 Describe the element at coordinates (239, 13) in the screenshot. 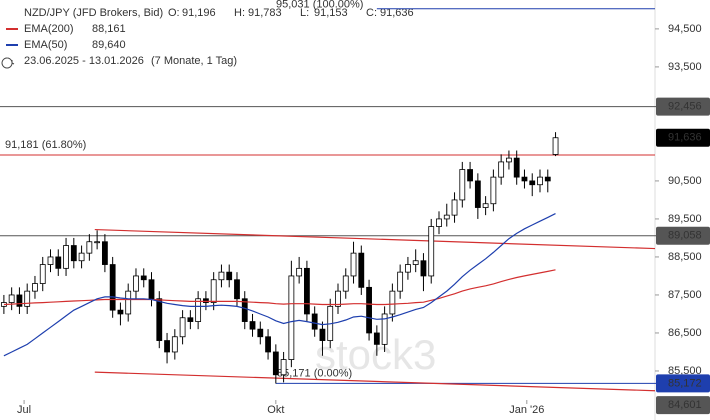

I see `ohlc-label: H:` at that location.